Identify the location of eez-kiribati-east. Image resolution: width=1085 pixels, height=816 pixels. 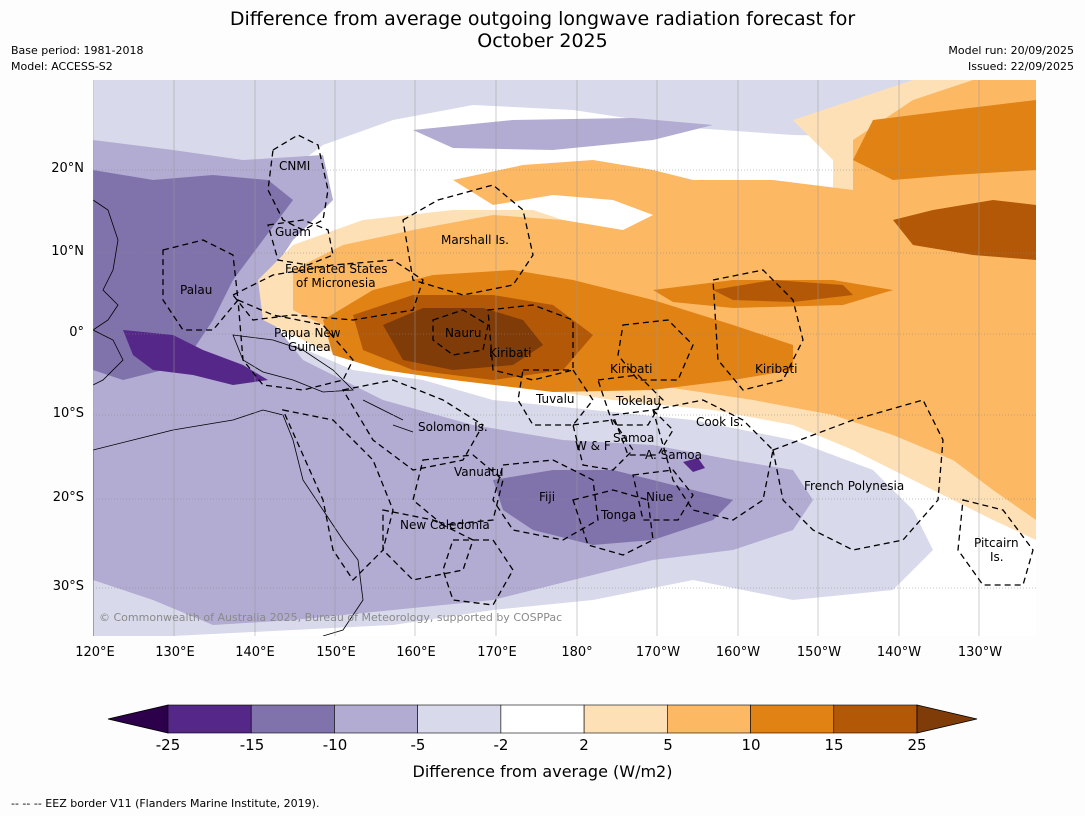
(758, 330).